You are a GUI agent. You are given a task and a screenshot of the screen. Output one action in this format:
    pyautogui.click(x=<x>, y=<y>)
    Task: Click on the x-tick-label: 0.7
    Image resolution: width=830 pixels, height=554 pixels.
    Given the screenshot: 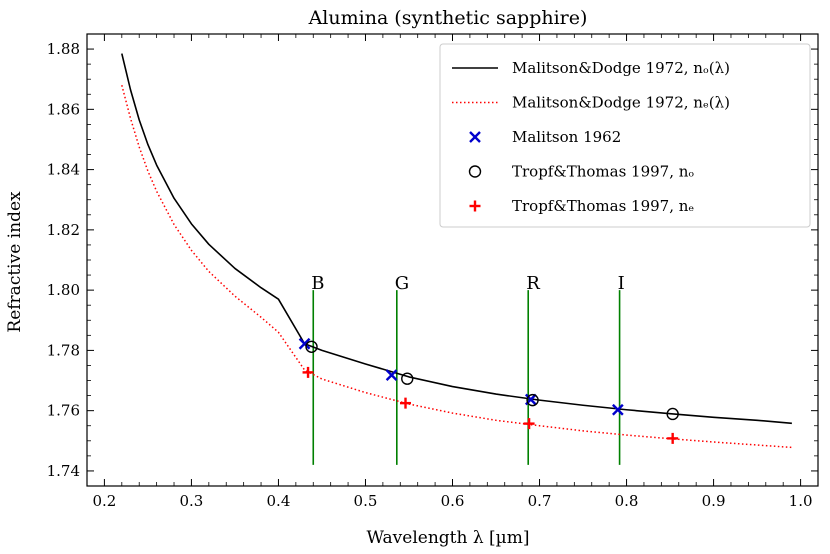 What is the action you would take?
    pyautogui.click(x=540, y=501)
    